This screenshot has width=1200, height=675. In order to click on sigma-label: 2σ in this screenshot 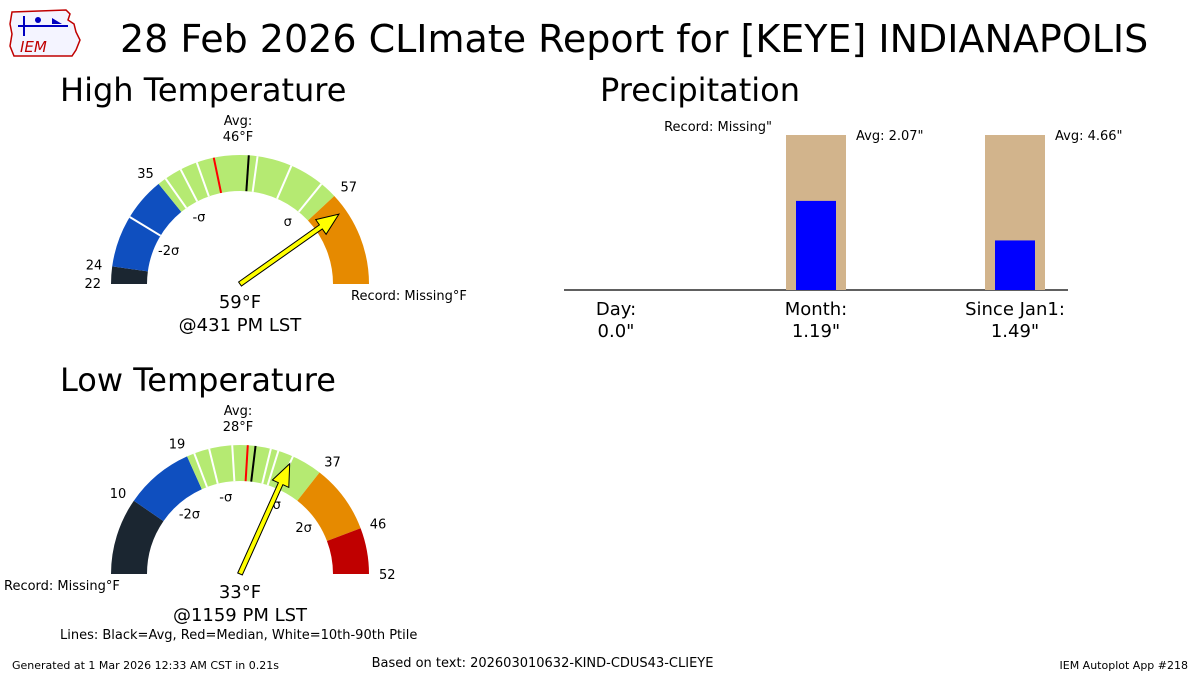, I will do `click(303, 528)`.